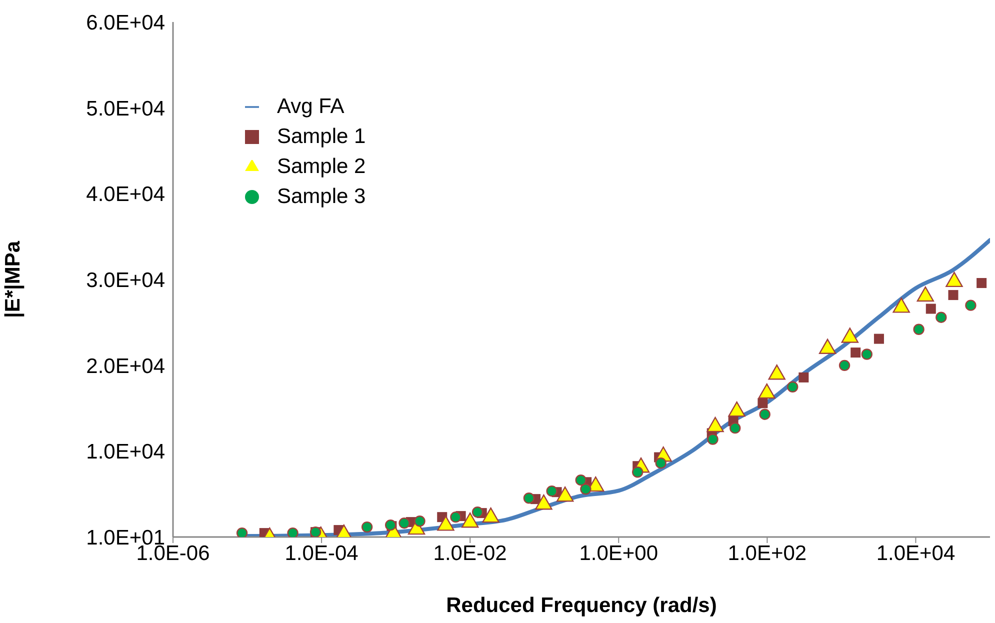 The width and height of the screenshot is (995, 623). I want to click on x-tick-label: 1.0E+02, so click(767, 553).